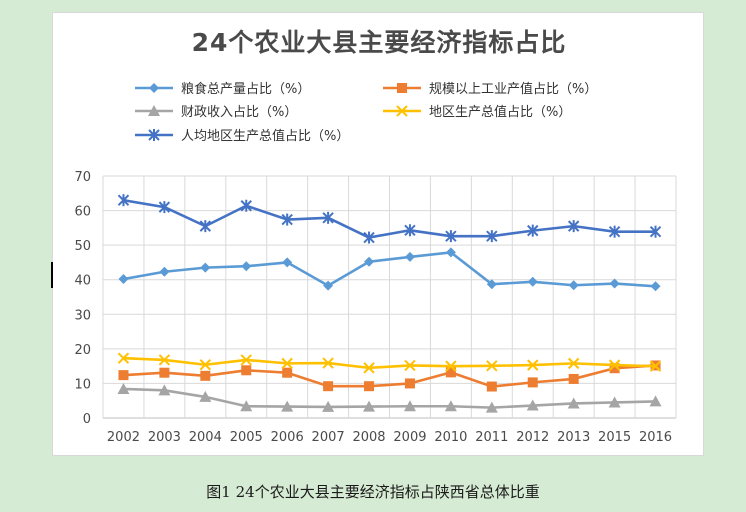 The height and width of the screenshot is (512, 746). What do you see at coordinates (52, 275) in the screenshot?
I see `text-cursor` at bounding box center [52, 275].